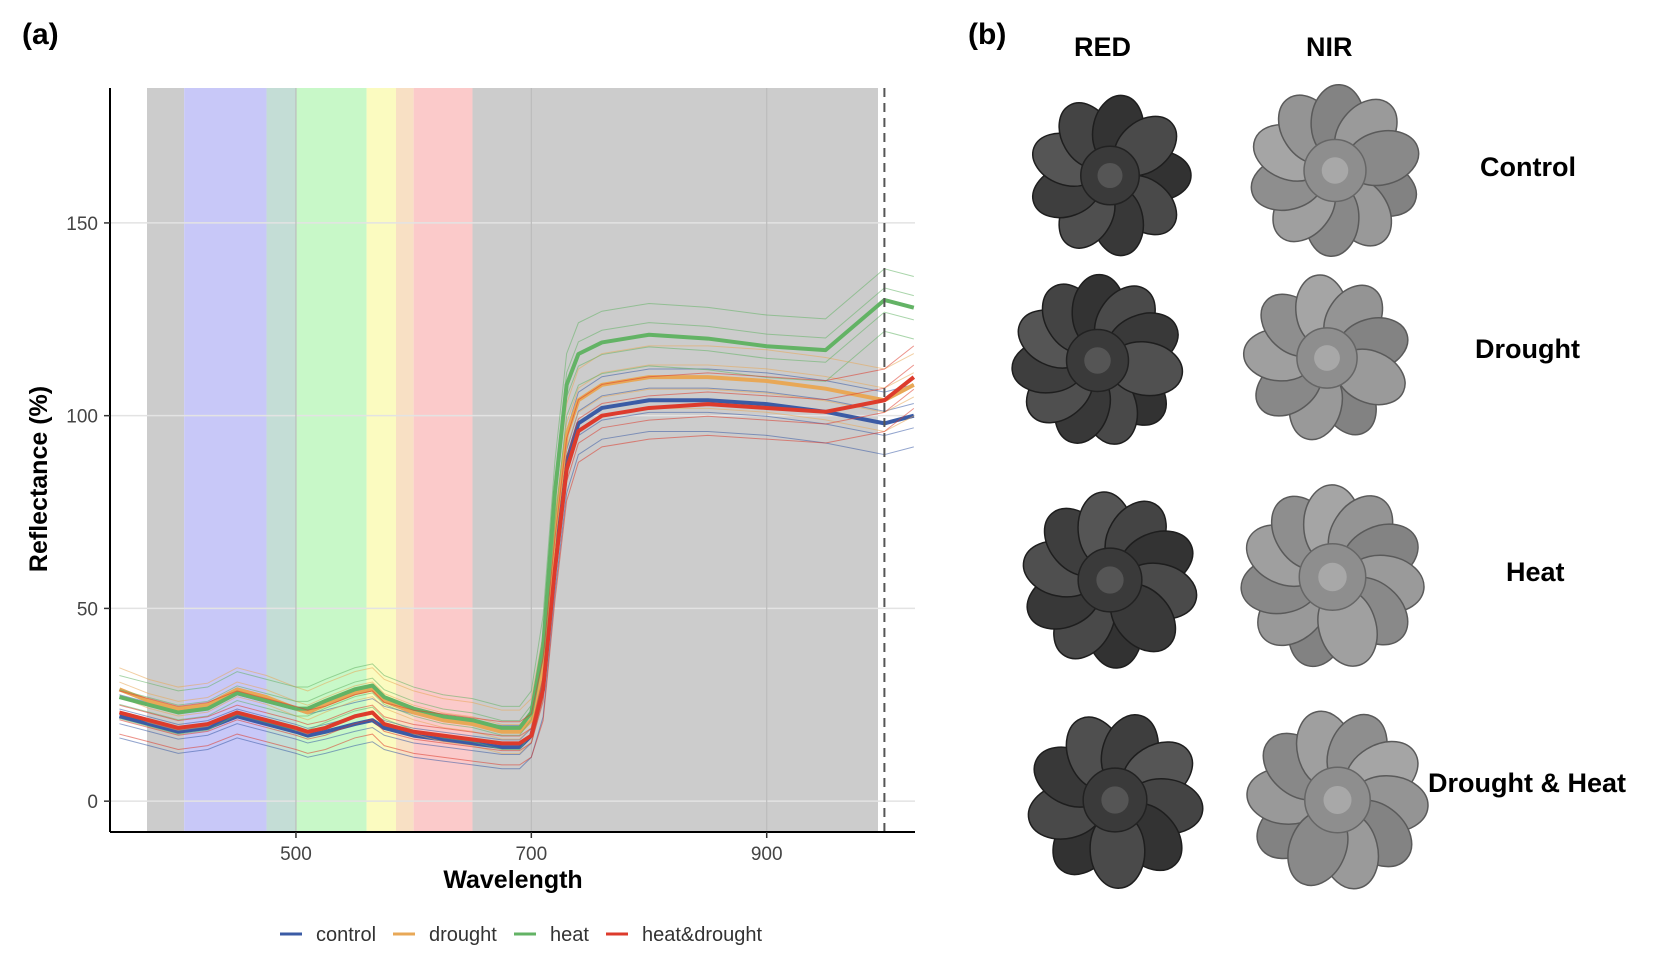  Describe the element at coordinates (1097, 359) in the screenshot. I see `plant-image-drought-red` at that location.